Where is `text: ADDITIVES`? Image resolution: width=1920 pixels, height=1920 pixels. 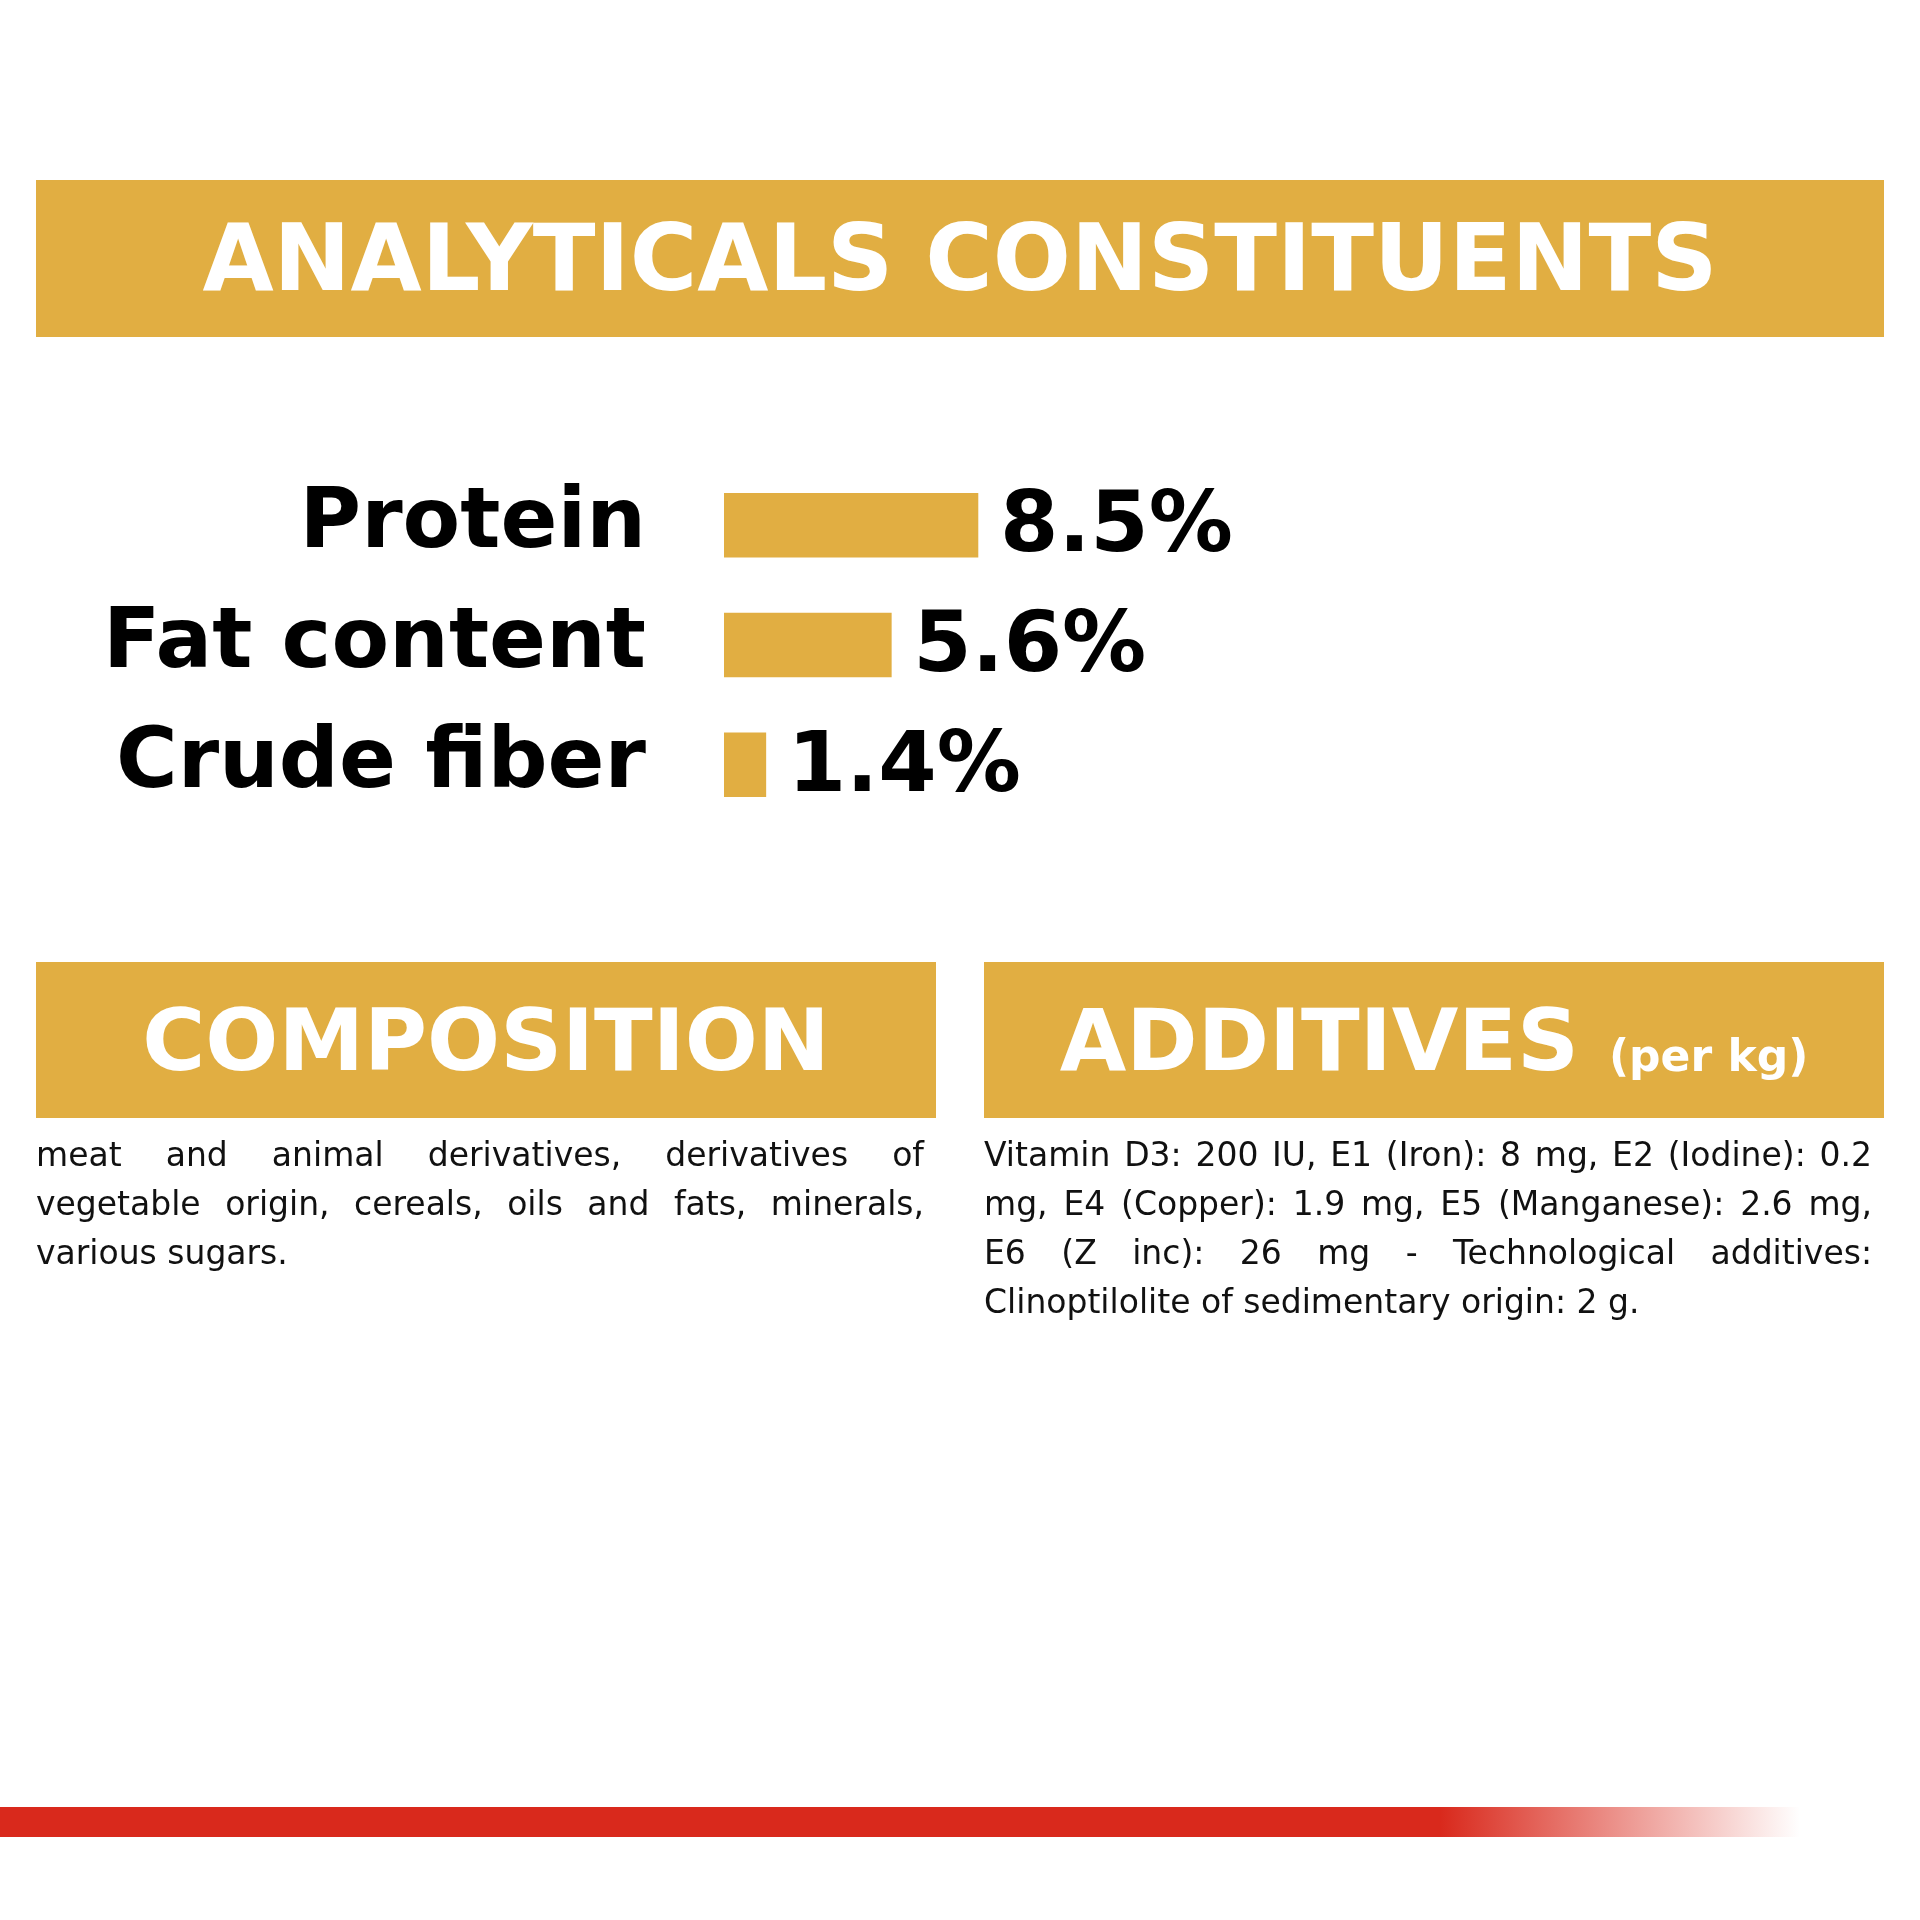 text: ADDITIVES is located at coordinates (1319, 1040).